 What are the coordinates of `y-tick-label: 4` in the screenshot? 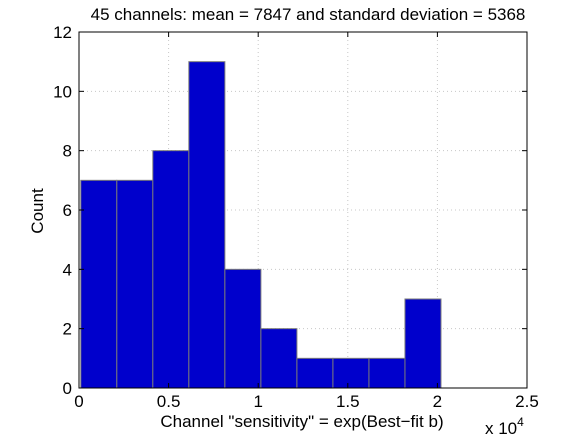 It's located at (67, 269).